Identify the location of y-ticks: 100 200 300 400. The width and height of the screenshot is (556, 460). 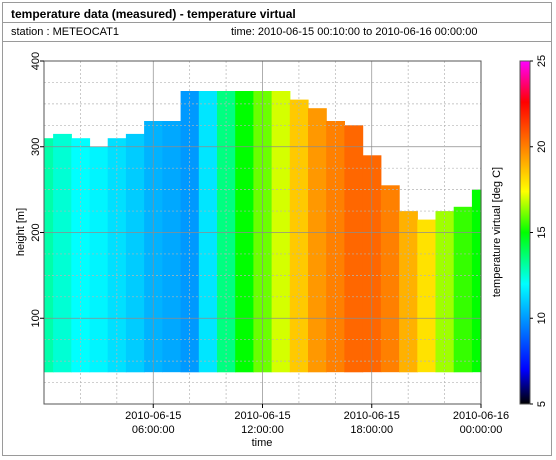
(37, 189).